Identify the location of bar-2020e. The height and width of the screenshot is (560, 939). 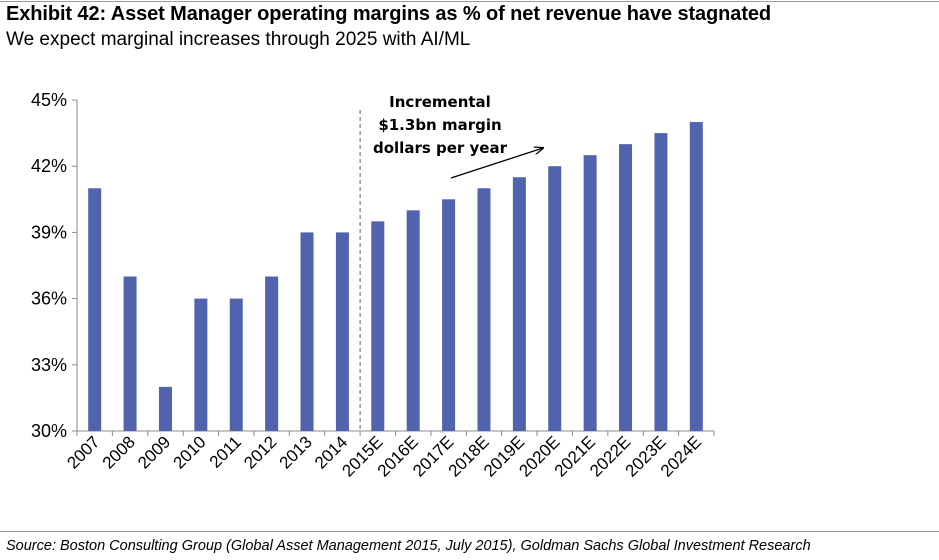
(555, 298).